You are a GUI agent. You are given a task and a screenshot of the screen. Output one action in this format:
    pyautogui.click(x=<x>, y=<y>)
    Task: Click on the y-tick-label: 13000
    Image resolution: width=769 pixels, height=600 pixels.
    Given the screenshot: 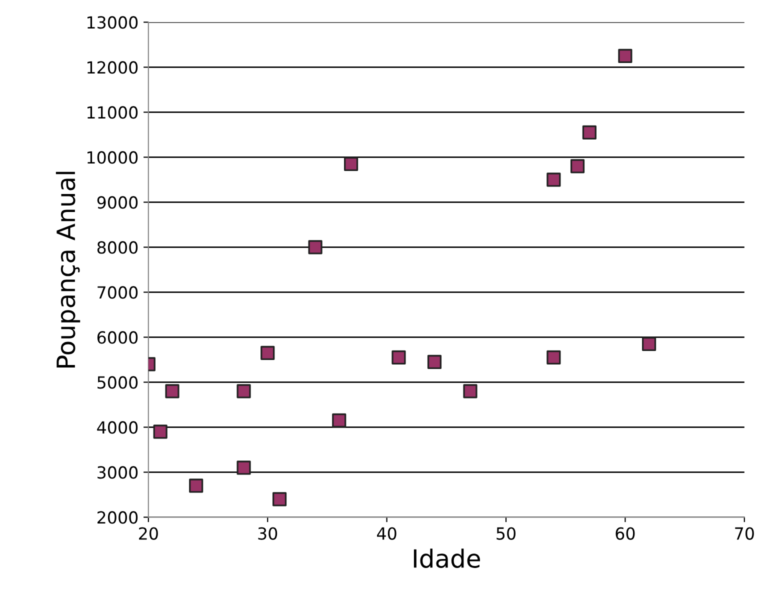 What is the action you would take?
    pyautogui.click(x=113, y=22)
    